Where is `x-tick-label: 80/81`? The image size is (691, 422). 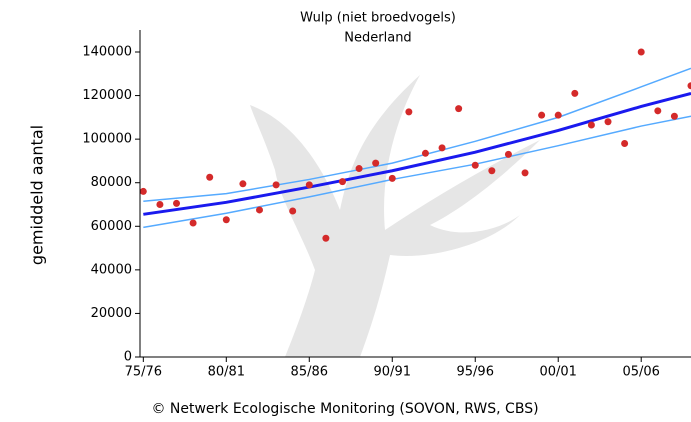 x-tick-label: 80/81 is located at coordinates (226, 372).